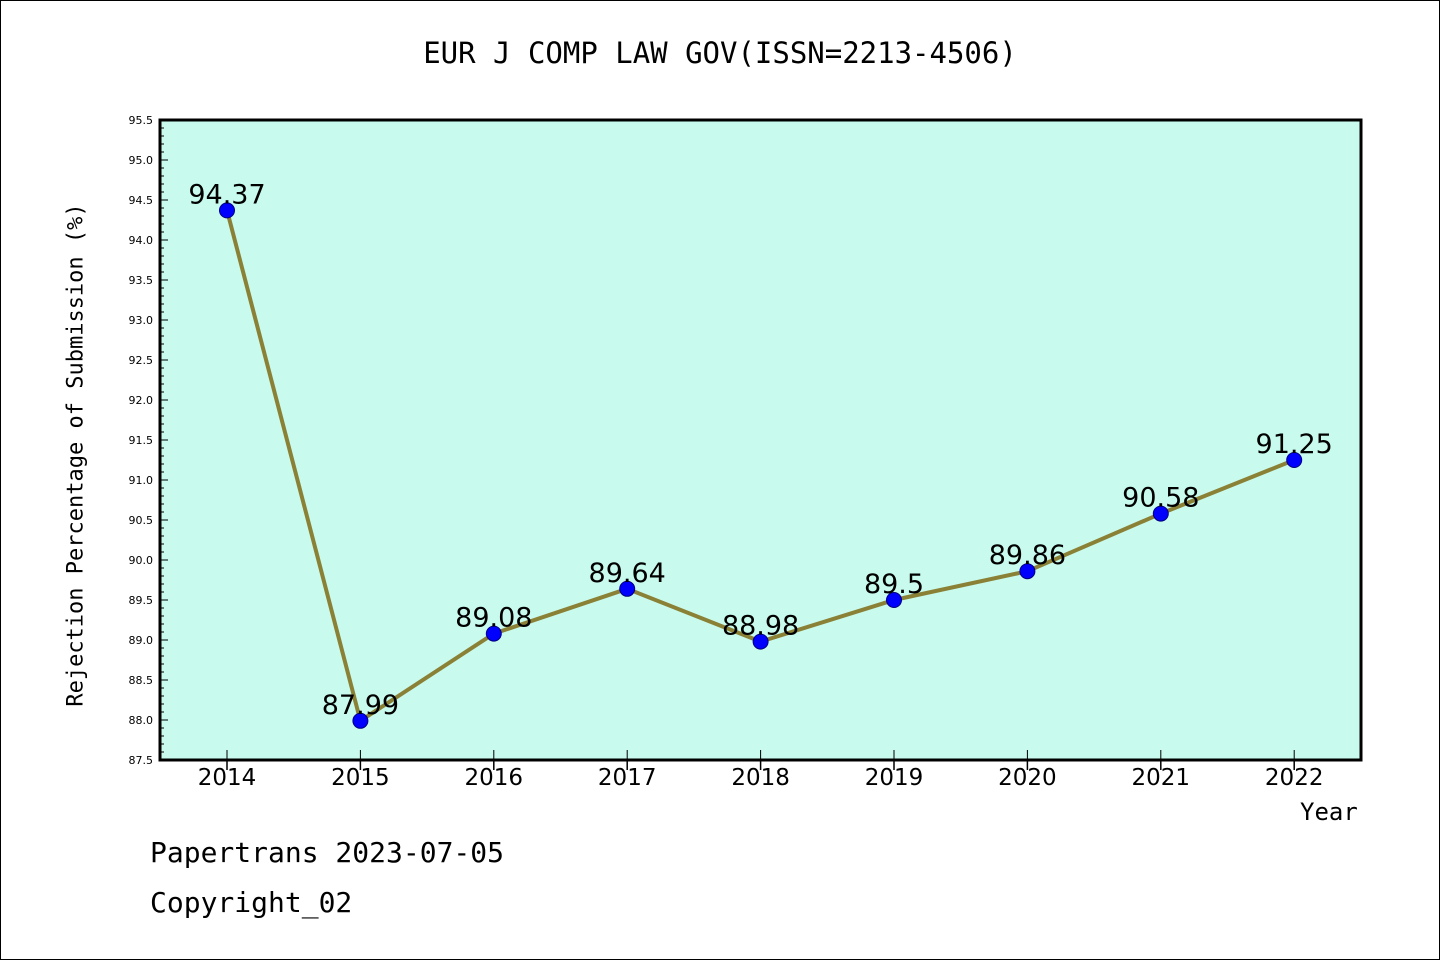  What do you see at coordinates (251, 902) in the screenshot?
I see `footer-copyright: Copyright_02` at bounding box center [251, 902].